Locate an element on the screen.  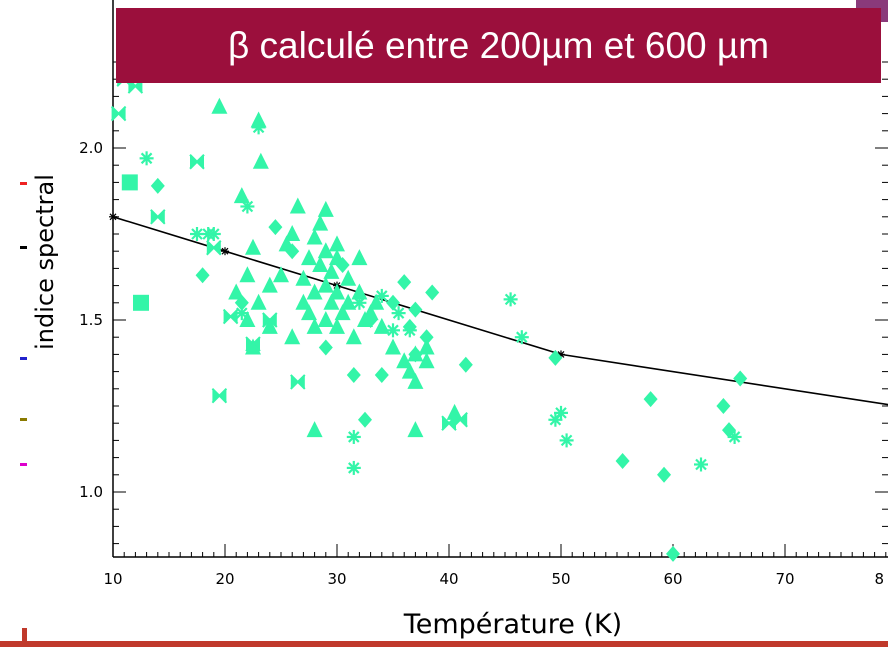
slide-title: β calculé entre 200µm et 600 µm is located at coordinates (498, 45).